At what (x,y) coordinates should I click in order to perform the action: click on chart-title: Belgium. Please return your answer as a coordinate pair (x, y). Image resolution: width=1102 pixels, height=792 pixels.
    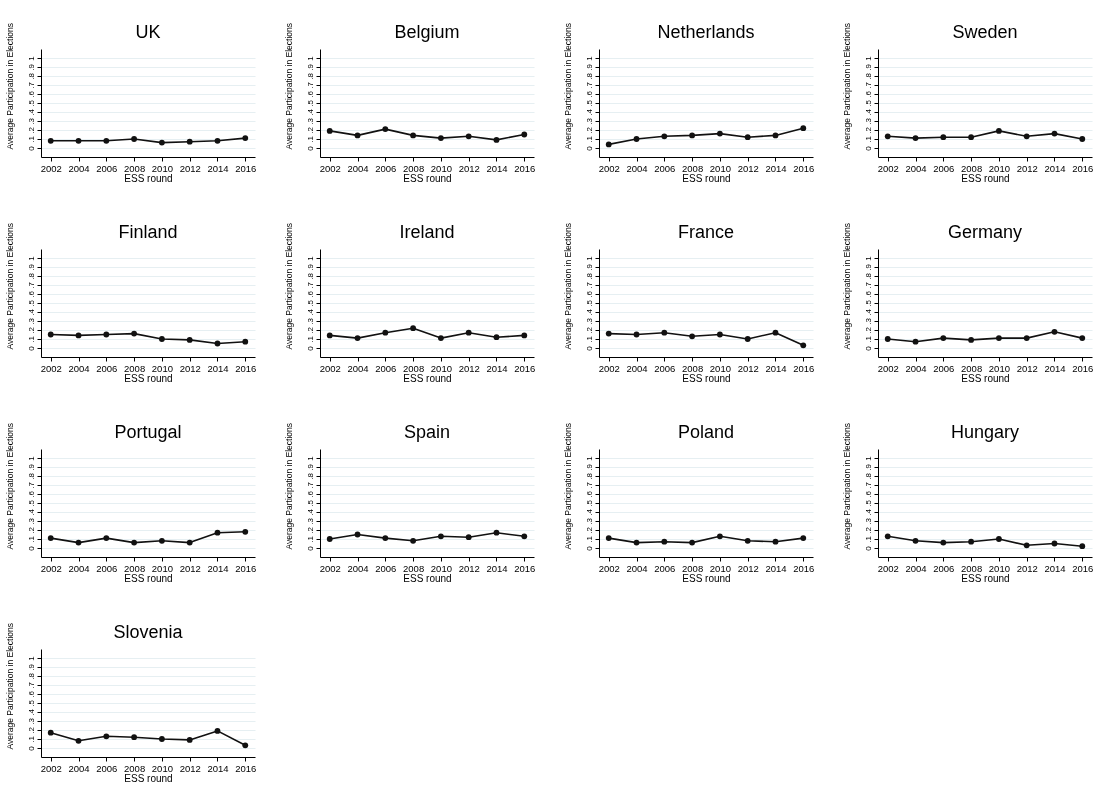
    Looking at the image, I should click on (427, 31).